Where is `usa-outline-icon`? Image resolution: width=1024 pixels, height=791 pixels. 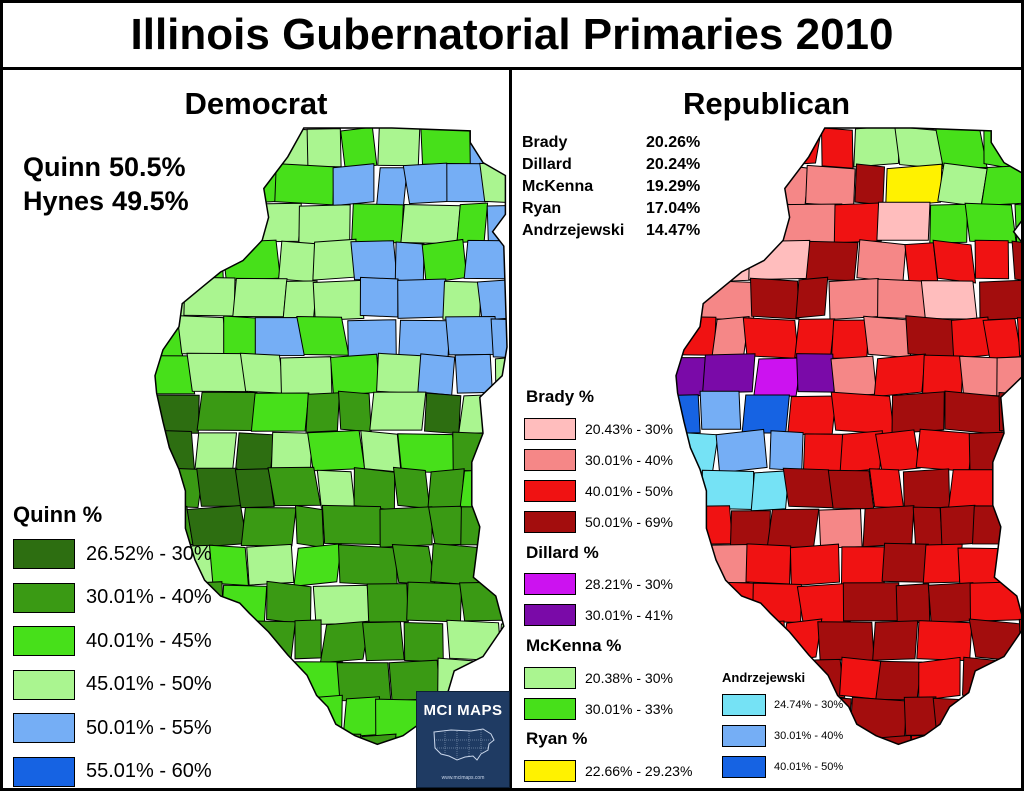 usa-outline-icon is located at coordinates (464, 744).